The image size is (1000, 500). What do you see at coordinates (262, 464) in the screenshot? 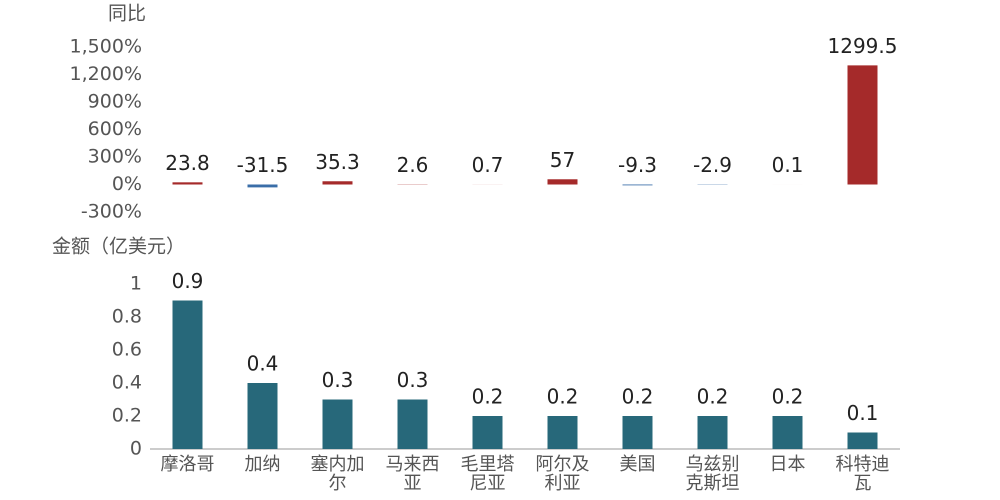
I see `x-tick-label: 加纳` at bounding box center [262, 464].